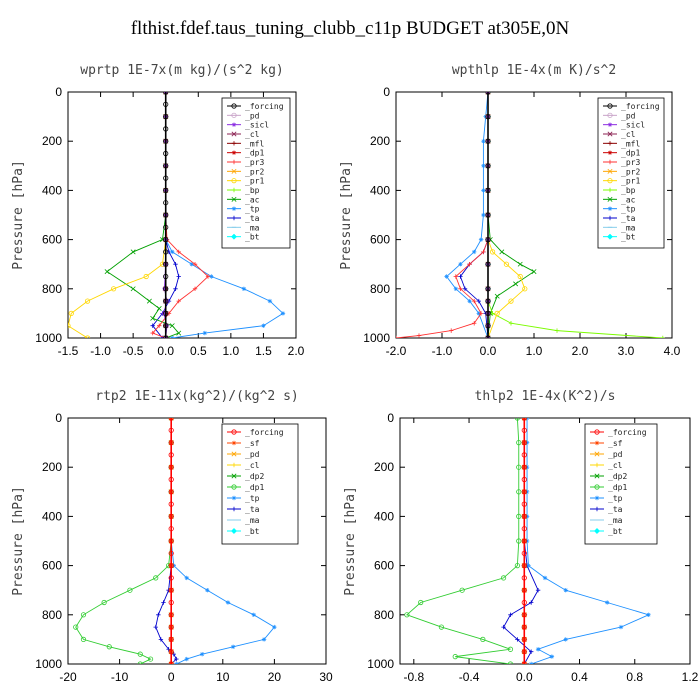 This screenshot has width=700, height=700. What do you see at coordinates (234, 498) in the screenshot?
I see `legend-entry-tp-marker` at bounding box center [234, 498].